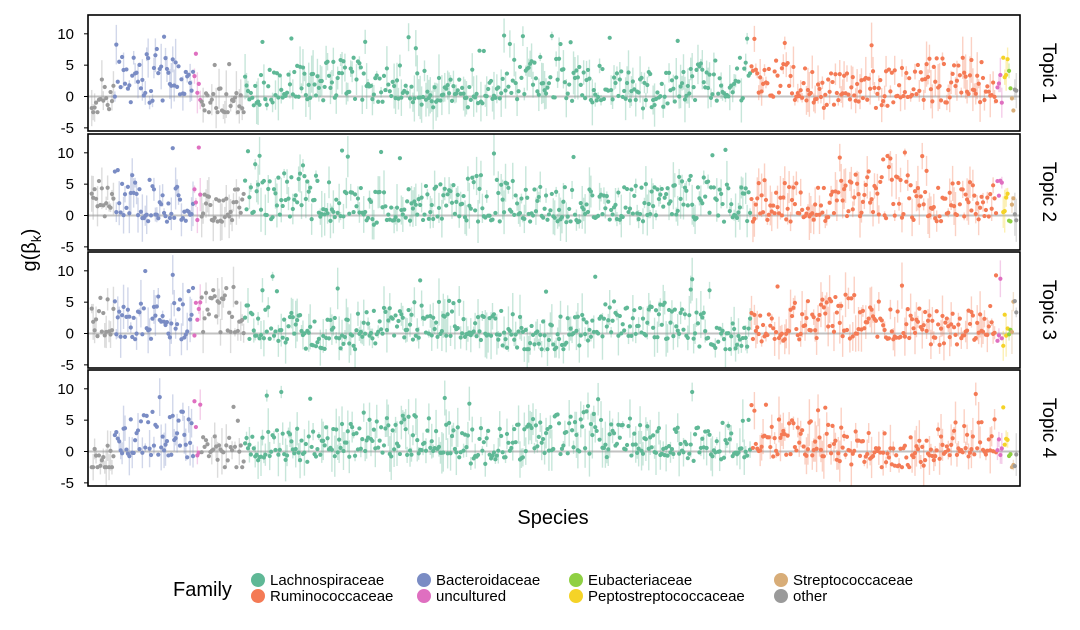 The image size is (1080, 630). I want to click on legend-swatch, so click(424, 580).